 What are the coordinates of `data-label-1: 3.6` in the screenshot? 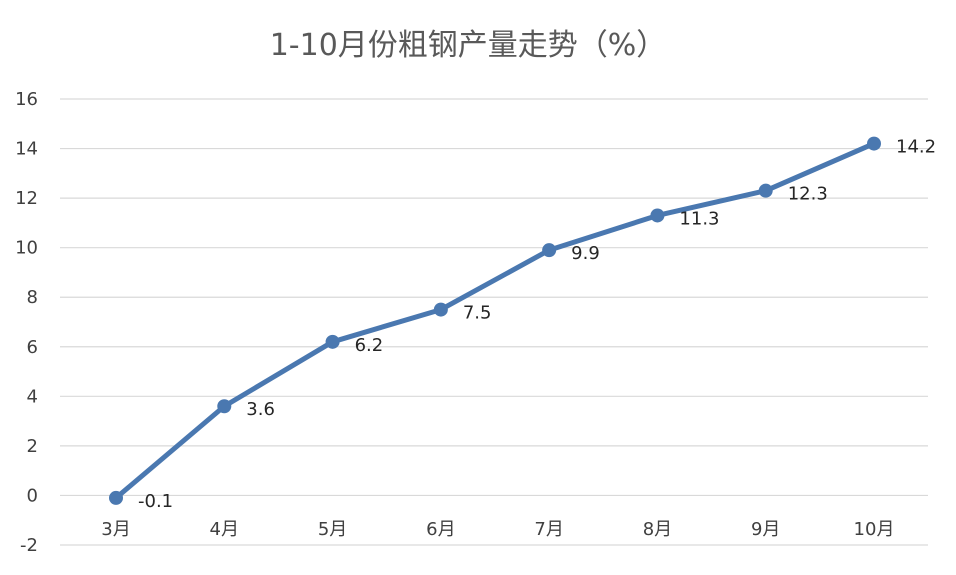 It's located at (260, 409).